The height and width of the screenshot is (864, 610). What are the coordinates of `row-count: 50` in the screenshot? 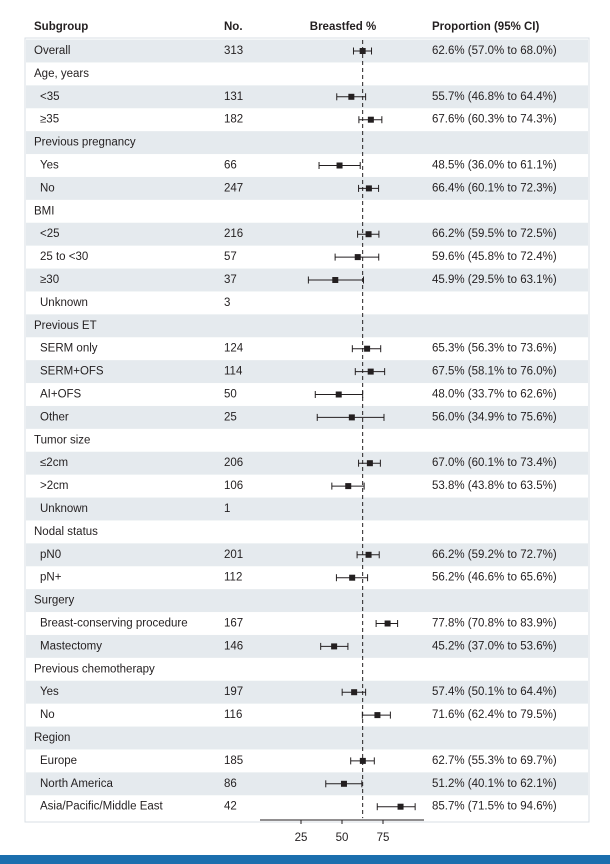 It's located at (230, 395).